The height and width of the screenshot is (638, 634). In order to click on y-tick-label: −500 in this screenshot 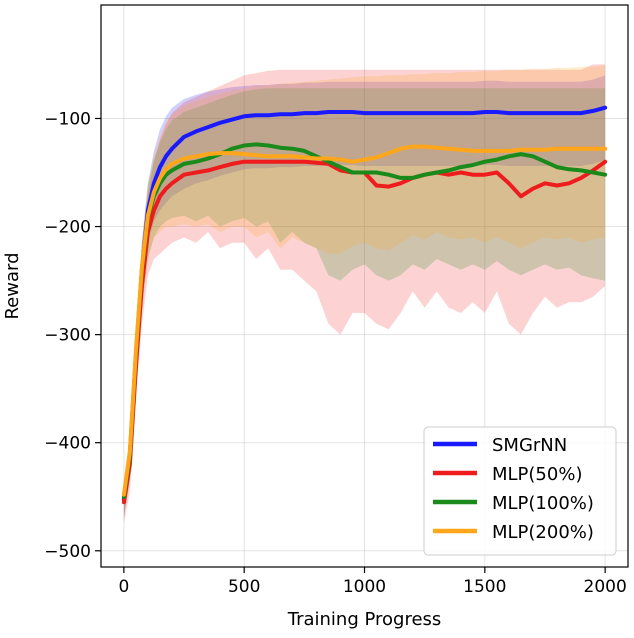, I will do `click(67, 552)`.